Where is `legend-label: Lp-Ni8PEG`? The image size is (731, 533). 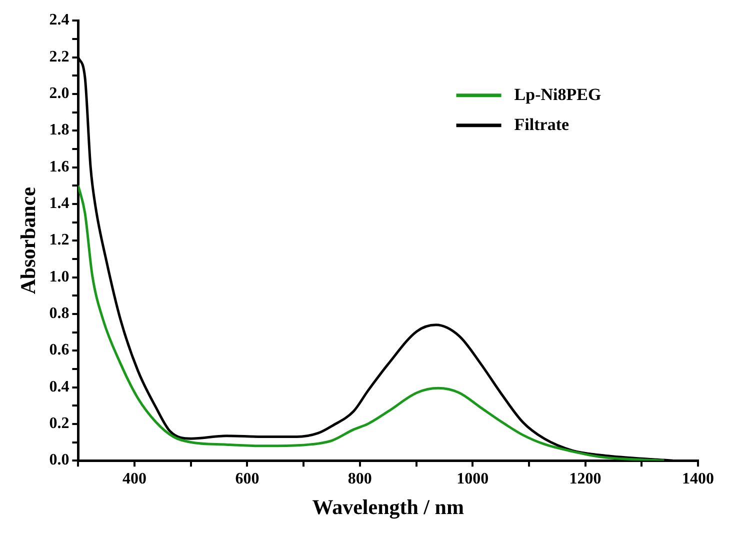
legend-label: Lp-Ni8PEG is located at coordinates (558, 94).